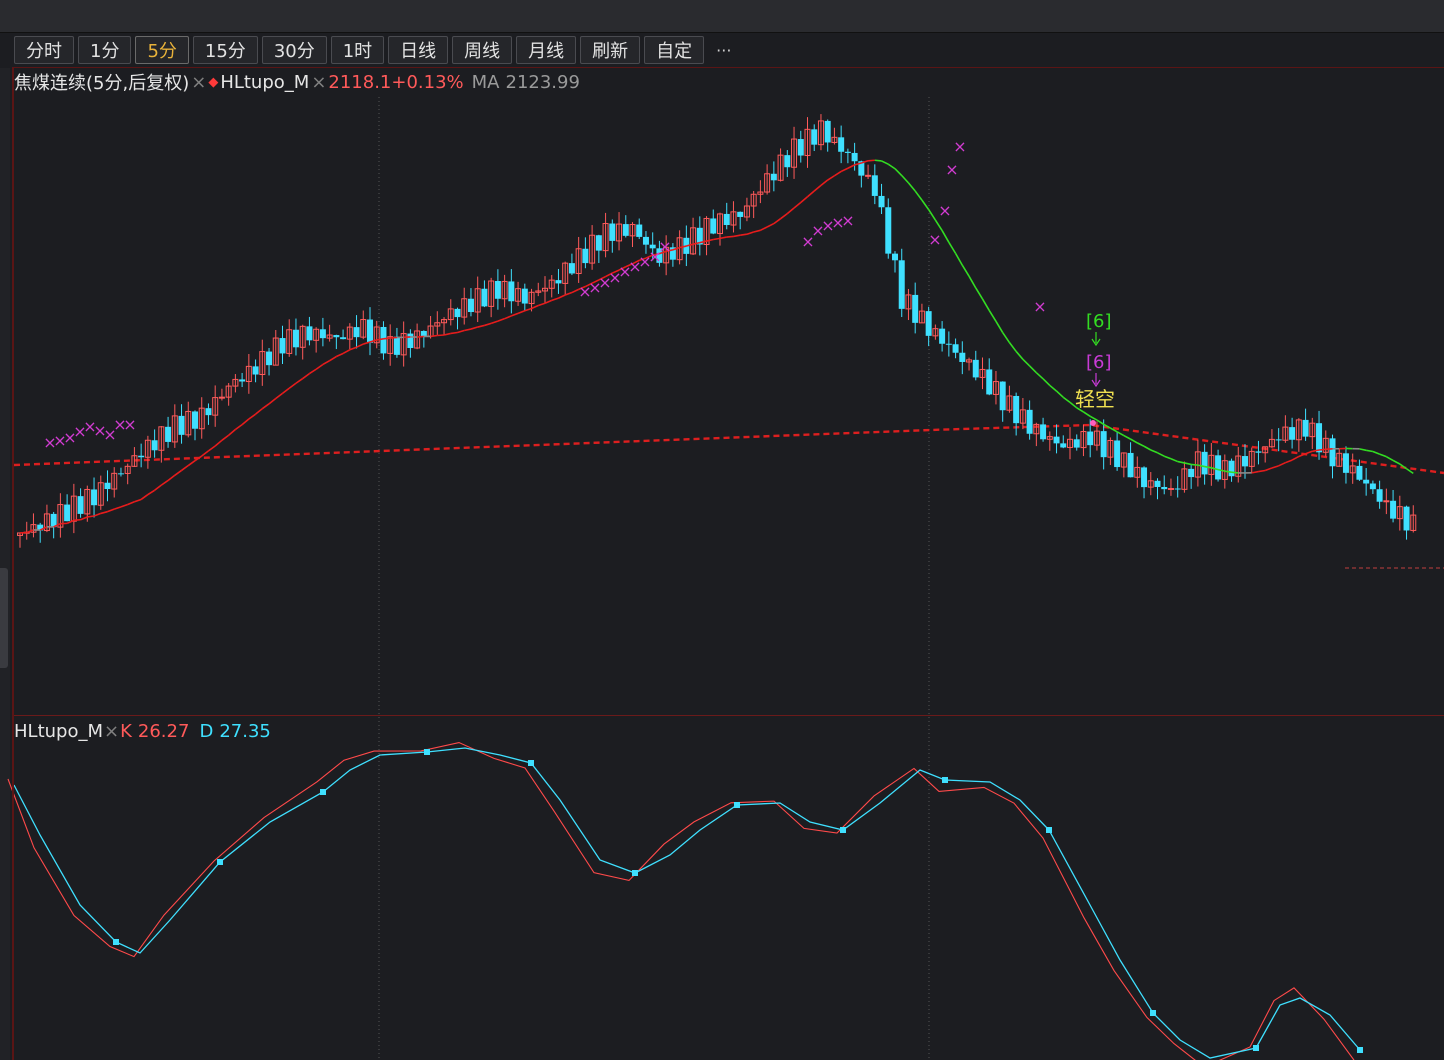 The image size is (1444, 1060). I want to click on sidebar-drag-handle, so click(4, 618).